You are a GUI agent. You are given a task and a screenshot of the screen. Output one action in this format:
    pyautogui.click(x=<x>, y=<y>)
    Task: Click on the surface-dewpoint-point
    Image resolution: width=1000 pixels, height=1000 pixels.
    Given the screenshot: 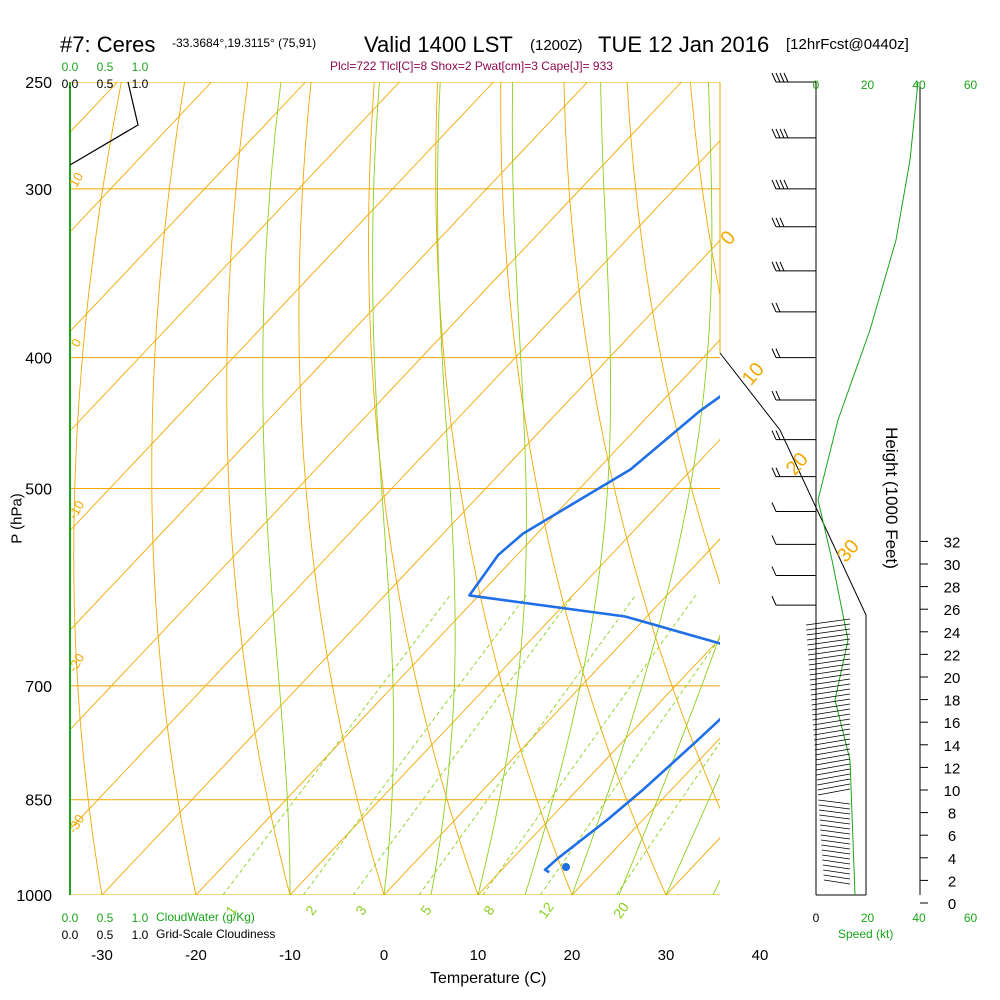 What is the action you would take?
    pyautogui.click(x=566, y=867)
    